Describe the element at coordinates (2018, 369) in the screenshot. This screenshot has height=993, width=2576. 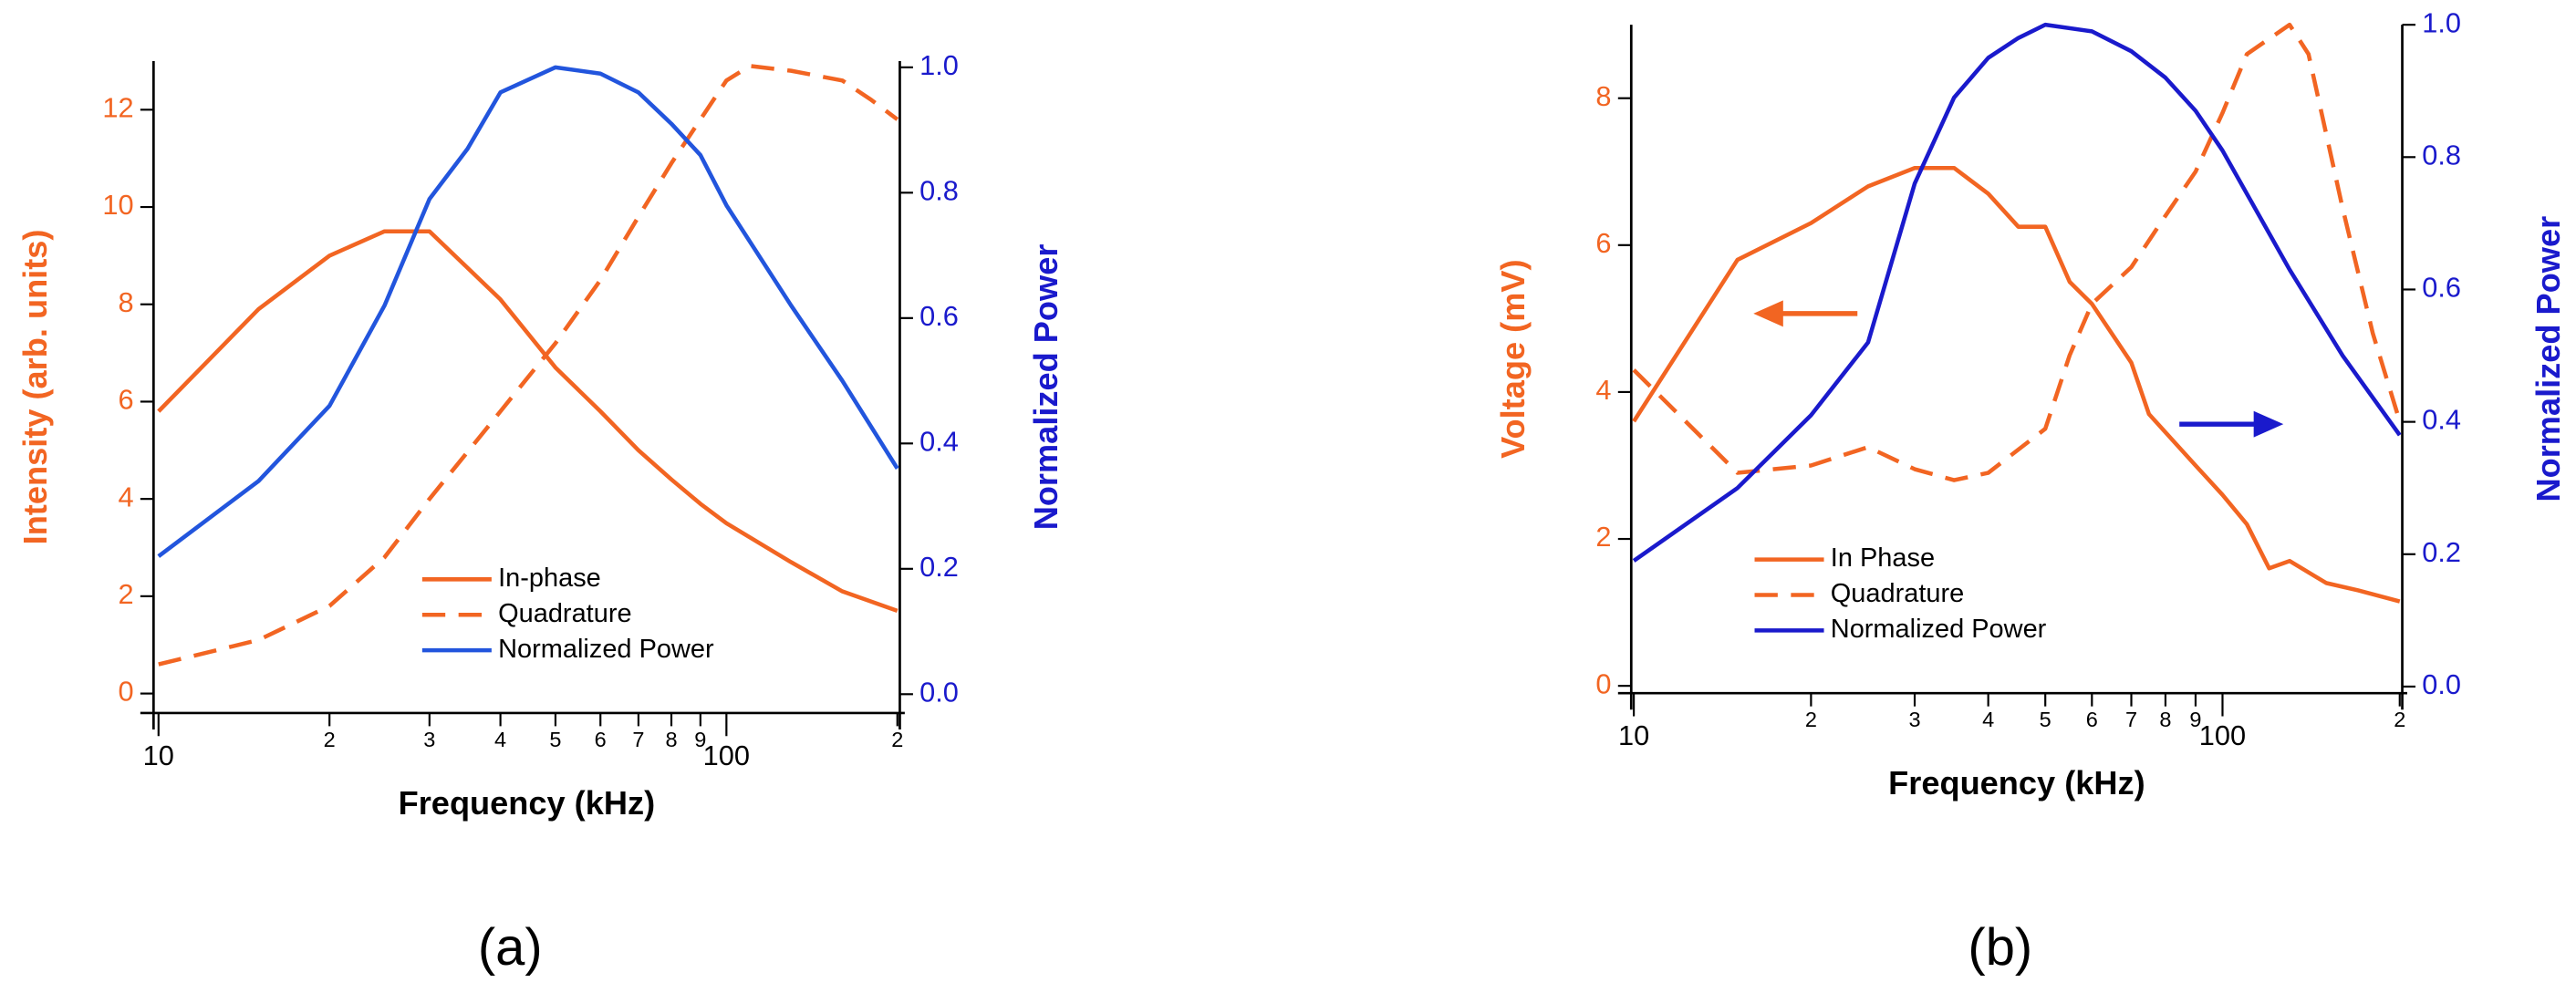
I see `arrows` at that location.